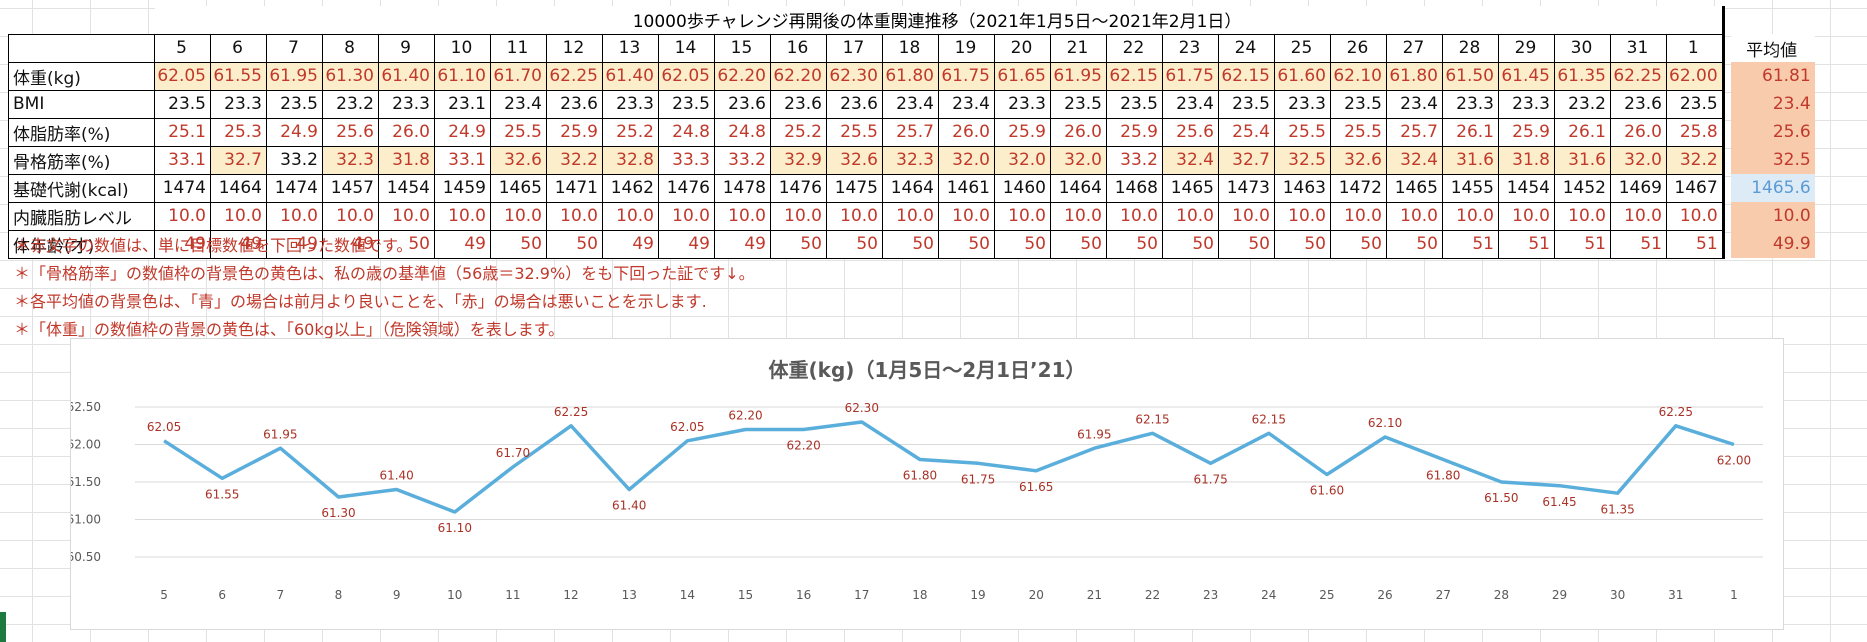  I want to click on day-header: 23, so click(1190, 48).